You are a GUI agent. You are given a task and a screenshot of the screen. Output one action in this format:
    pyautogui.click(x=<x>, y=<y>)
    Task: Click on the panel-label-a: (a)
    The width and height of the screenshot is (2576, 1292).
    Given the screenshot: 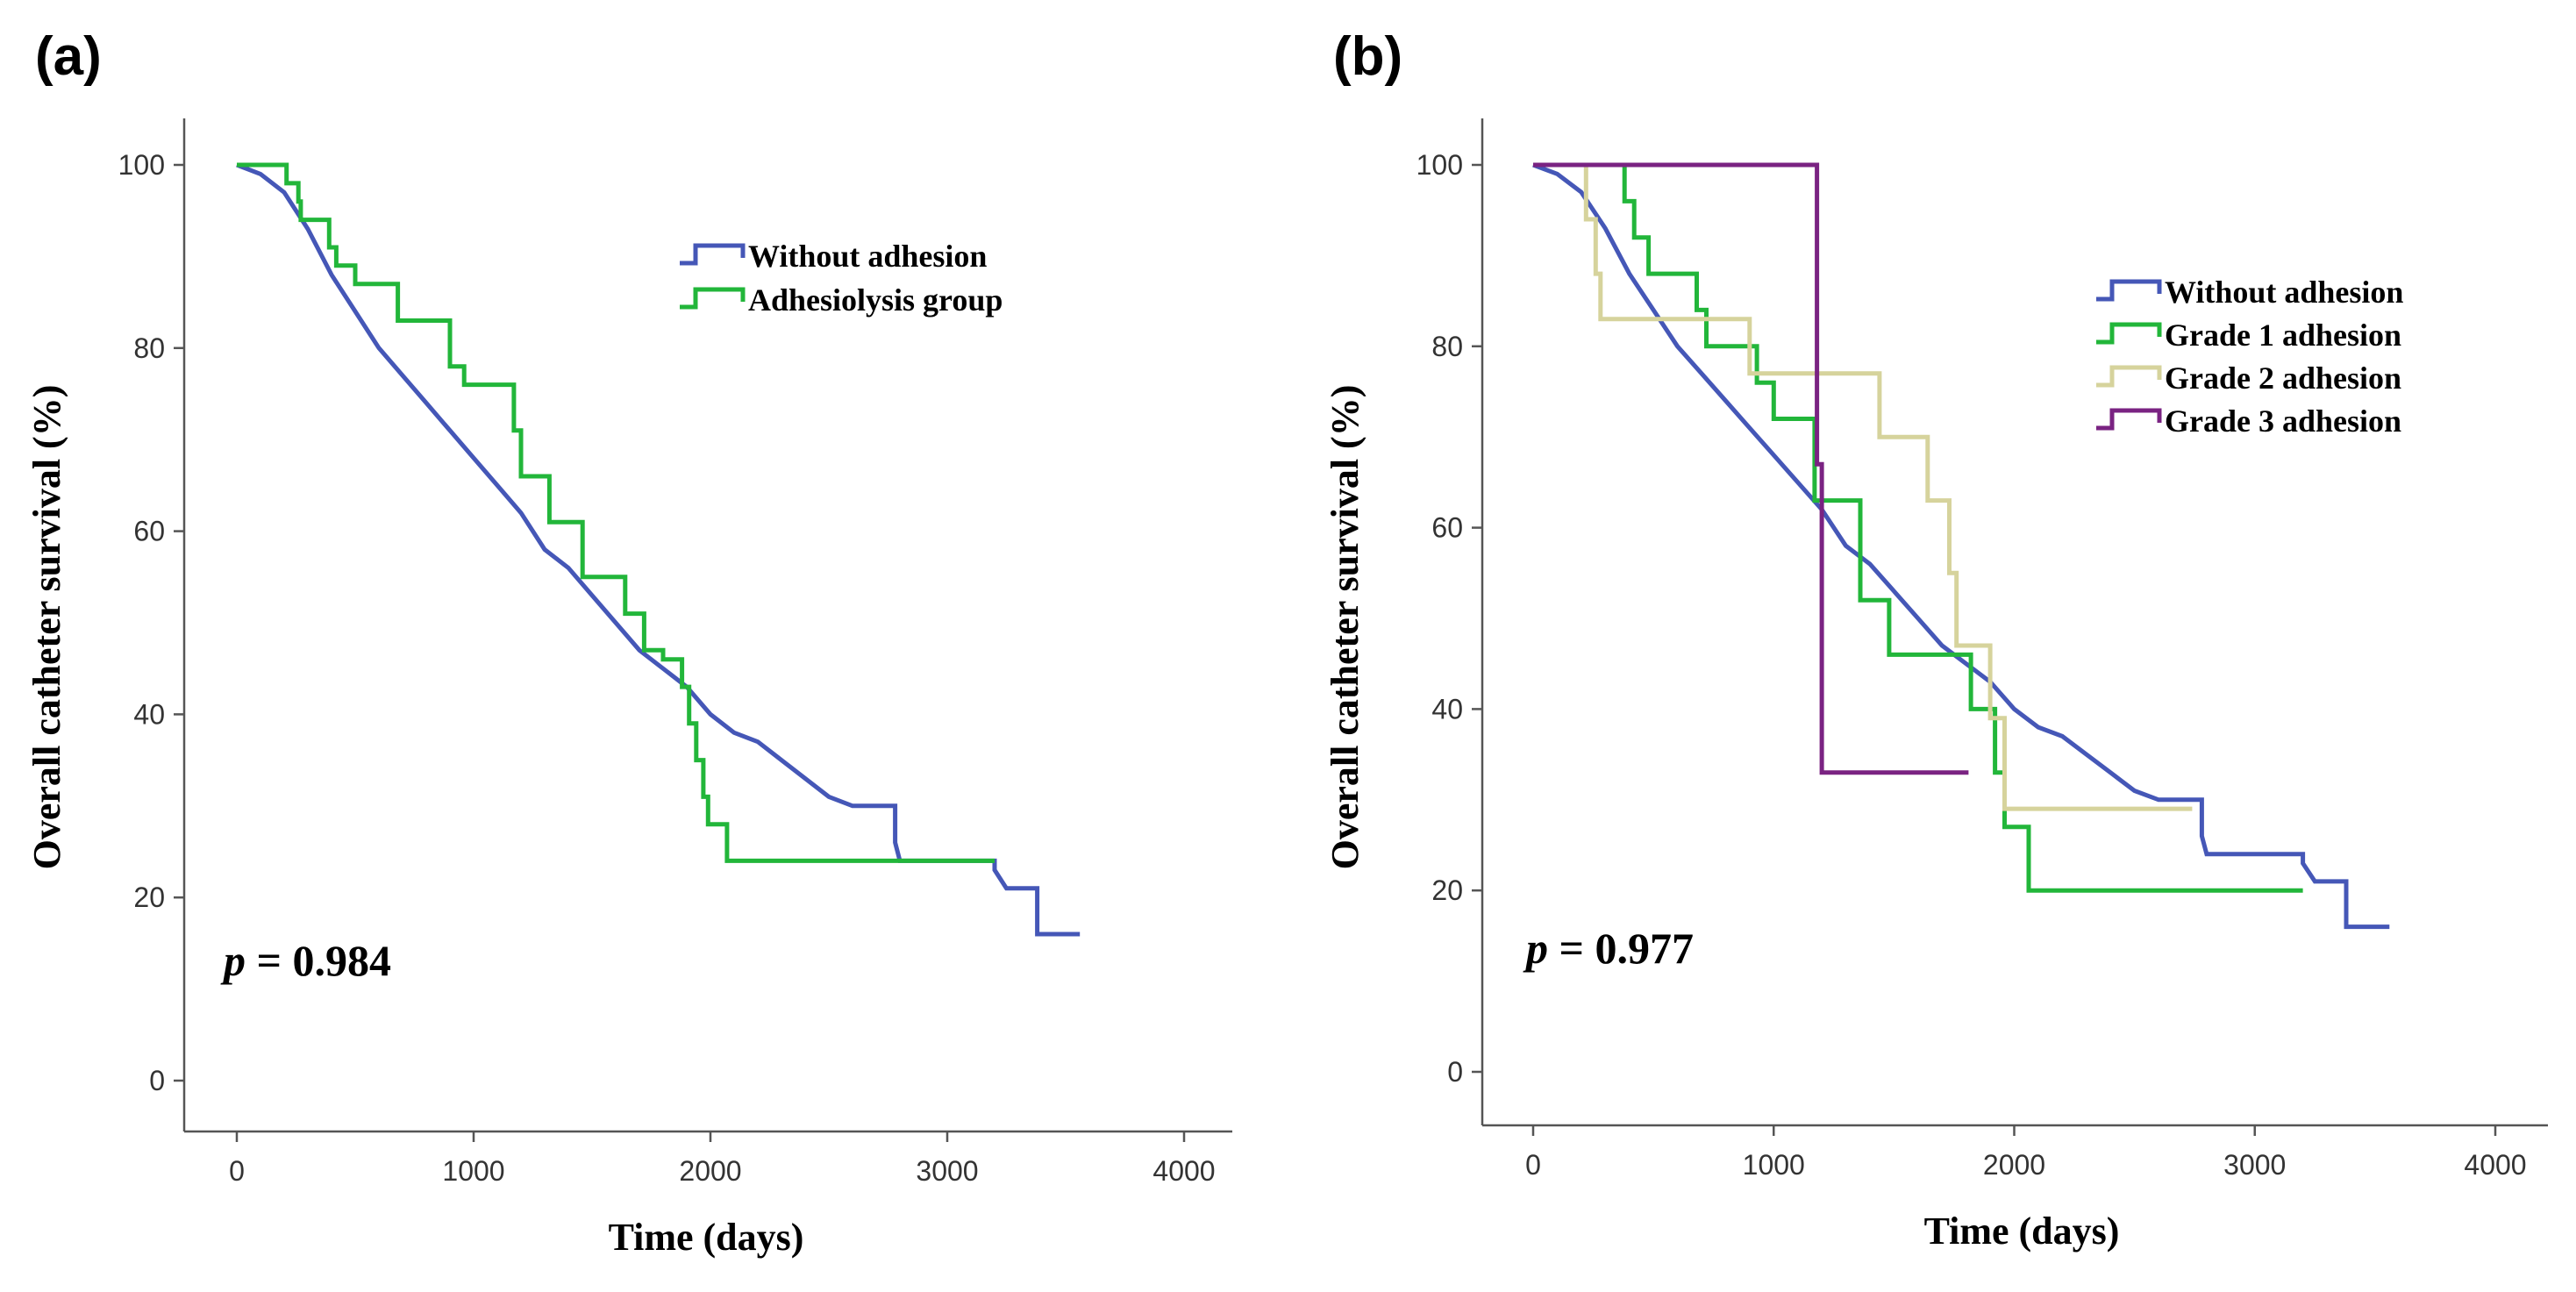 What is the action you would take?
    pyautogui.click(x=69, y=56)
    